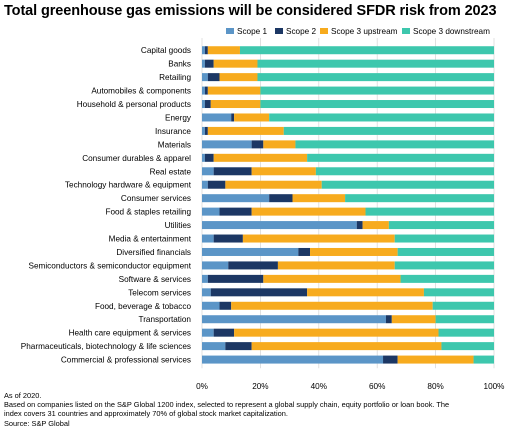 The width and height of the screenshot is (512, 442). Describe the element at coordinates (136, 158) in the screenshot. I see `category-label: Consumer durables & apparel` at that location.